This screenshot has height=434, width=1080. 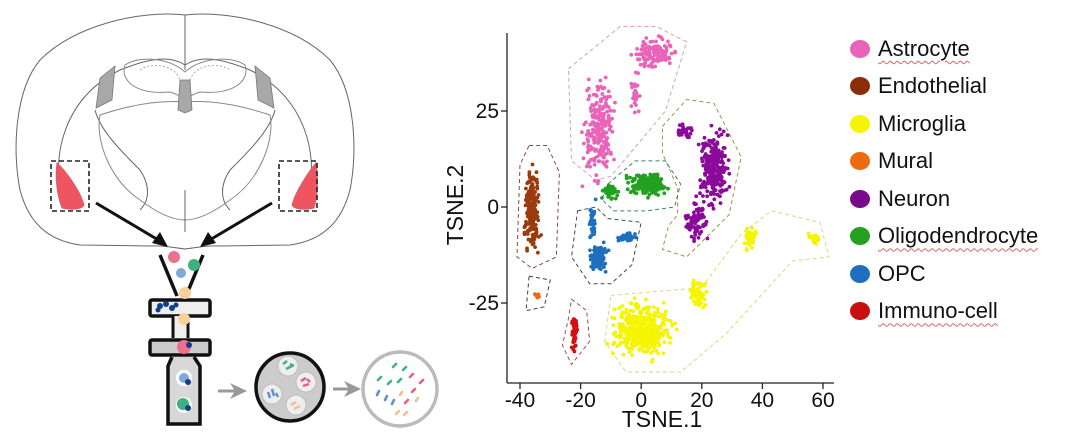 What do you see at coordinates (574, 335) in the screenshot?
I see `series-immuno-cell` at bounding box center [574, 335].